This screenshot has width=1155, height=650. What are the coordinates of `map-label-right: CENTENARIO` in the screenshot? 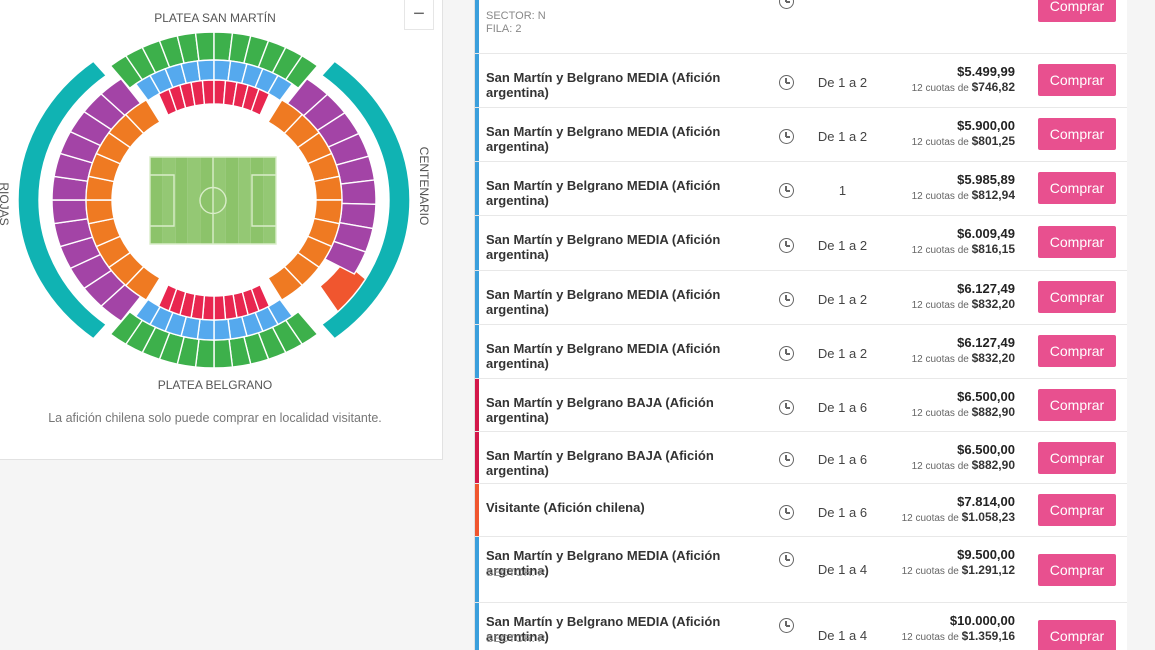 It's located at (424, 186).